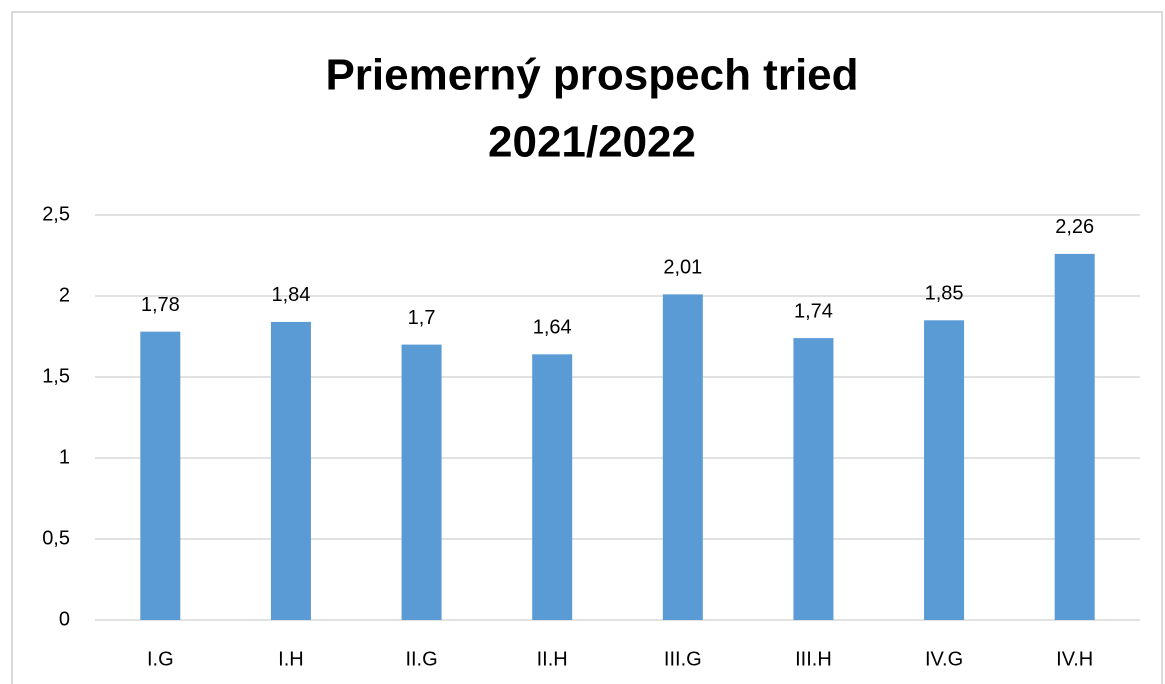 Image resolution: width=1165 pixels, height=684 pixels. Describe the element at coordinates (591, 75) in the screenshot. I see `chart-title: Priemerný prospech tried` at that location.